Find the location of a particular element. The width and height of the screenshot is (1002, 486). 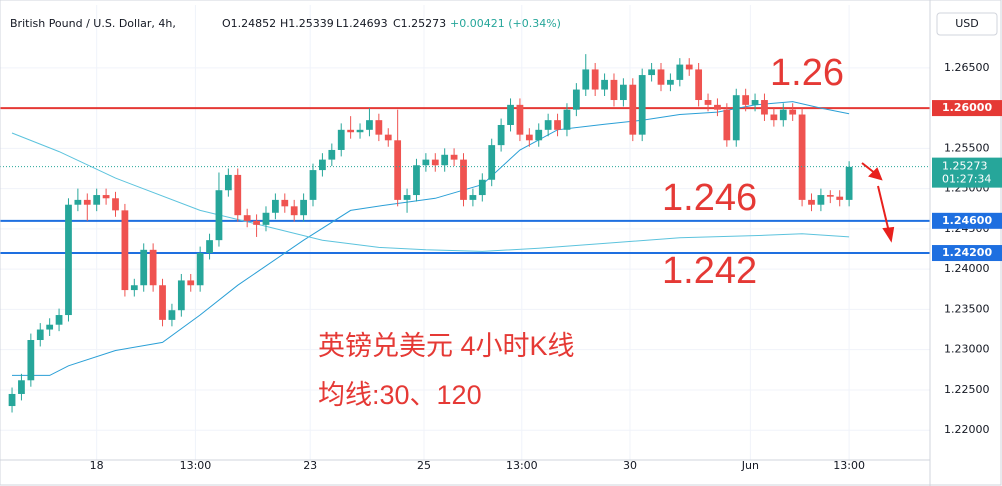

y-tick-label: 1.23000 is located at coordinates (967, 349).